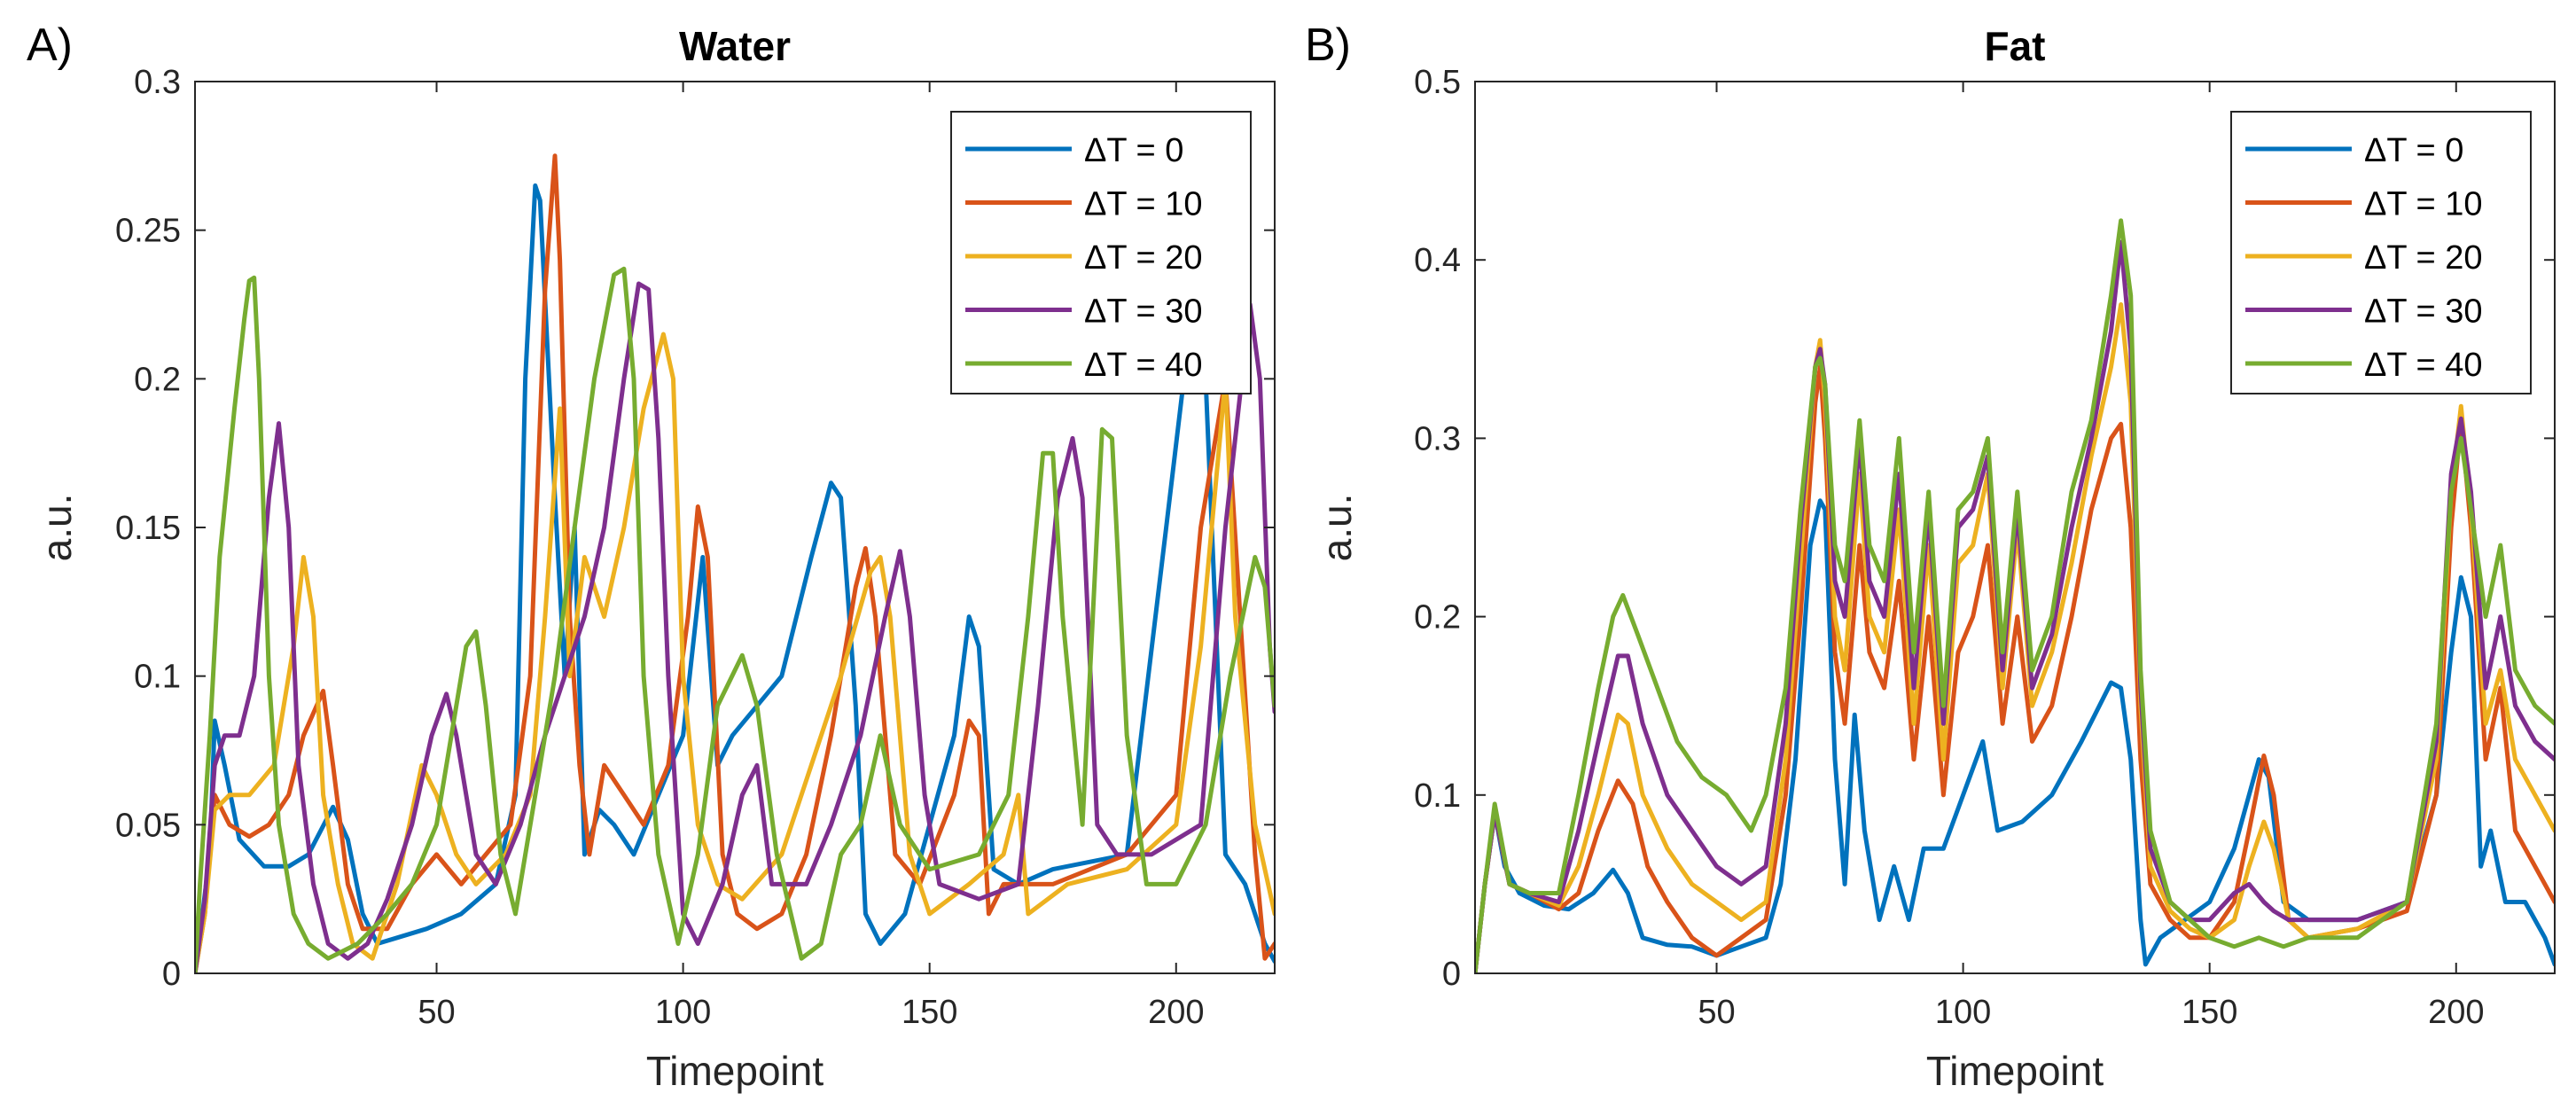  I want to click on chart1-xtick-label-1: 100, so click(1963, 1012).